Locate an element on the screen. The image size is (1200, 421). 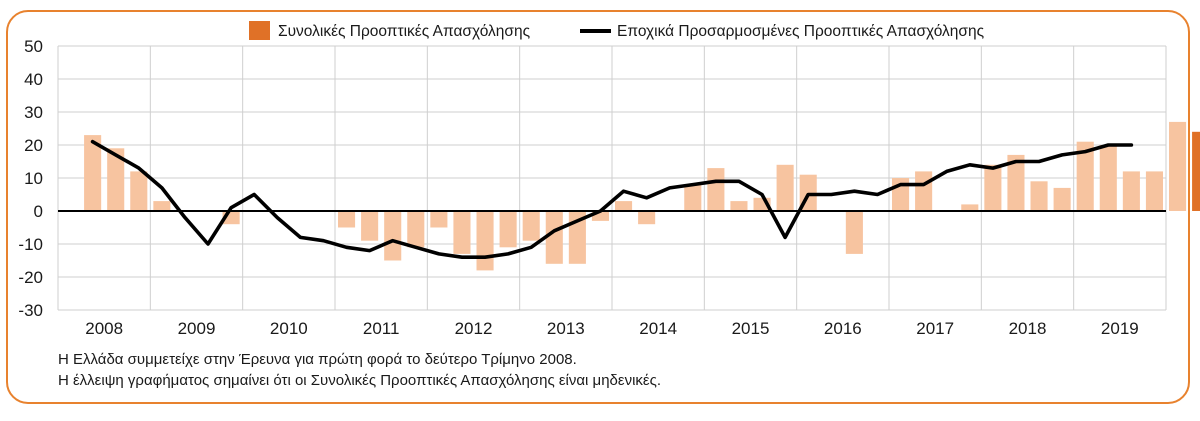
legend-bar-label: Συνολικές Προοπτικές Απασχόλησης is located at coordinates (404, 31).